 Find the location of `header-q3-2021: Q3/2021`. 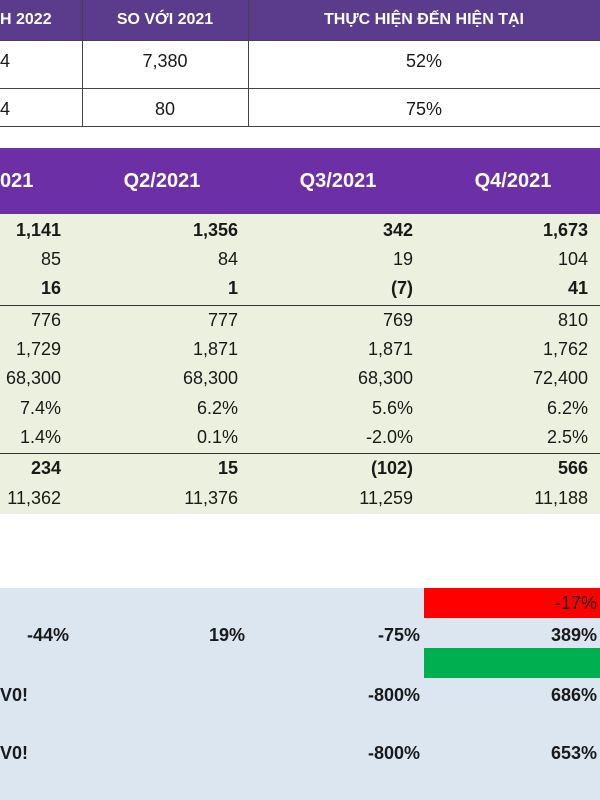

header-q3-2021: Q3/2021 is located at coordinates (338, 181).